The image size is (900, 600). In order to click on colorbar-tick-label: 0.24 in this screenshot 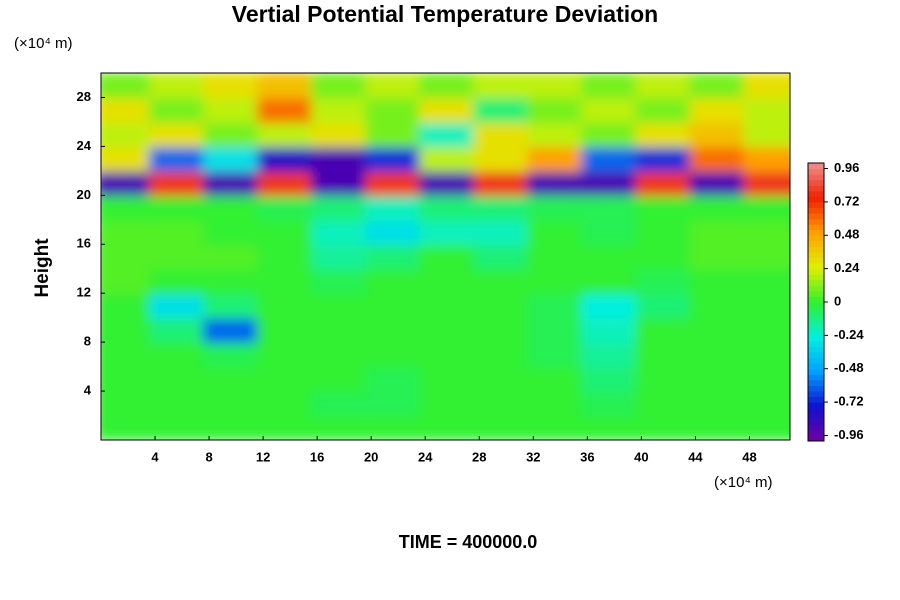, I will do `click(847, 267)`.